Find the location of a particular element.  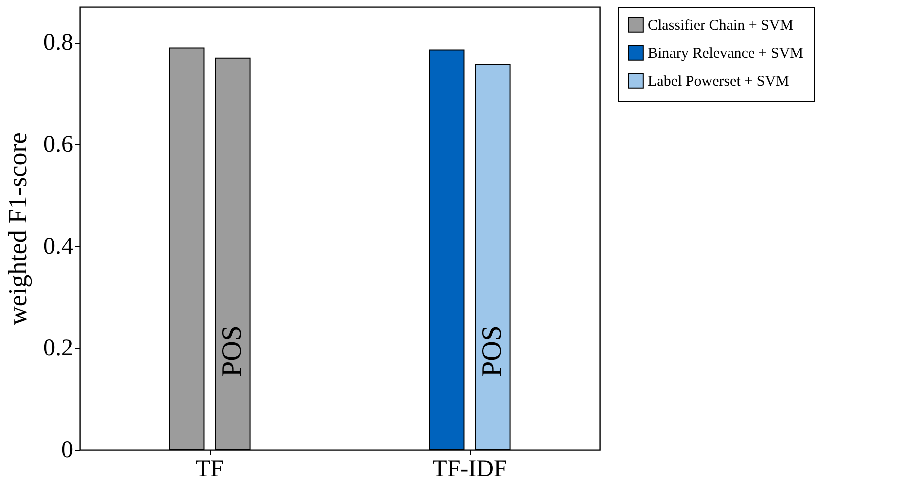

y-tick-label: 0.6 is located at coordinates (59, 145).